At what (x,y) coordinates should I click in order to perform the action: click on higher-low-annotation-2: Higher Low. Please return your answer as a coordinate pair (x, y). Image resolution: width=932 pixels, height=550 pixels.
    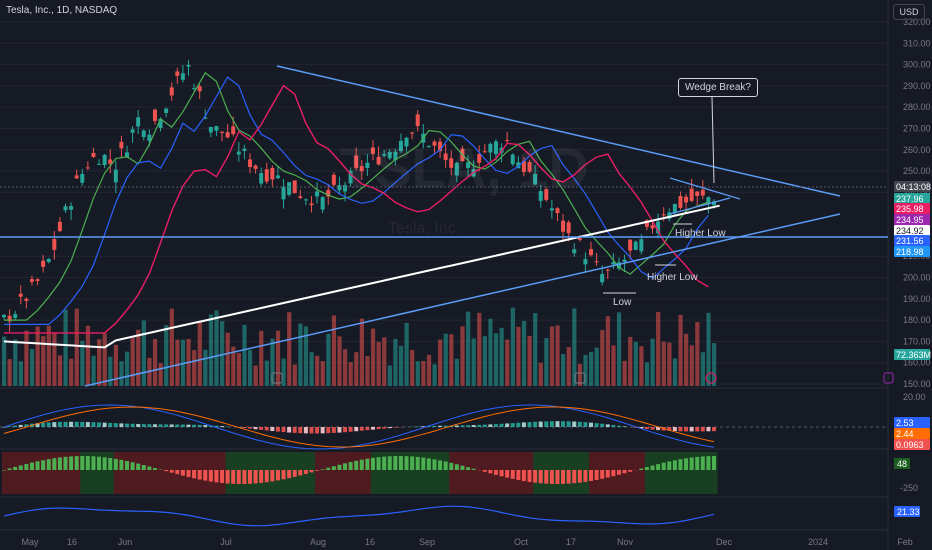
    Looking at the image, I should click on (672, 277).